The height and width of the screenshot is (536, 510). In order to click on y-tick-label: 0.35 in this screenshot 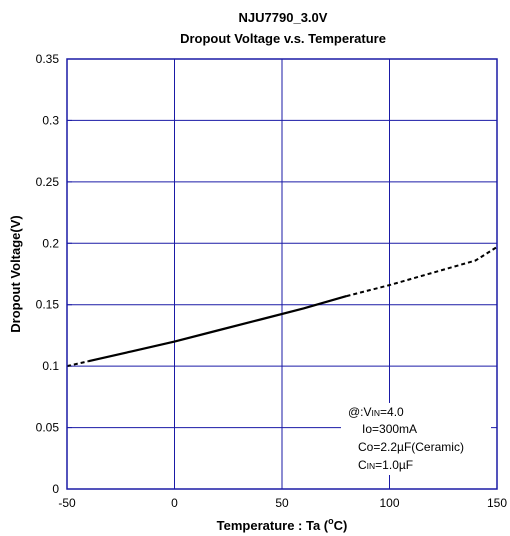, I will do `click(48, 59)`.